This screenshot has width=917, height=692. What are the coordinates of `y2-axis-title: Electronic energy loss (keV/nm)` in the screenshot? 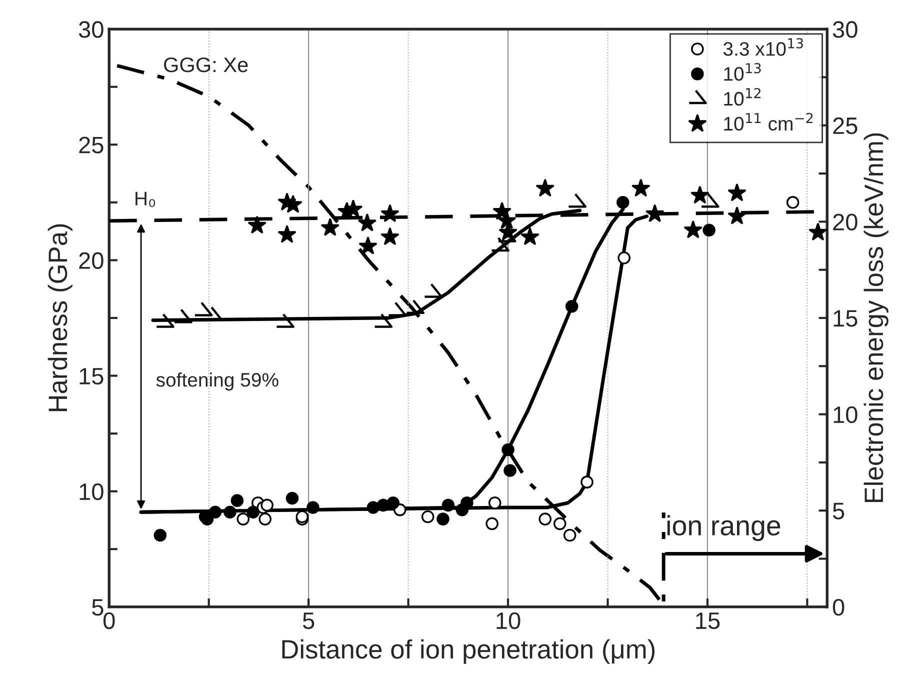 It's located at (876, 317).